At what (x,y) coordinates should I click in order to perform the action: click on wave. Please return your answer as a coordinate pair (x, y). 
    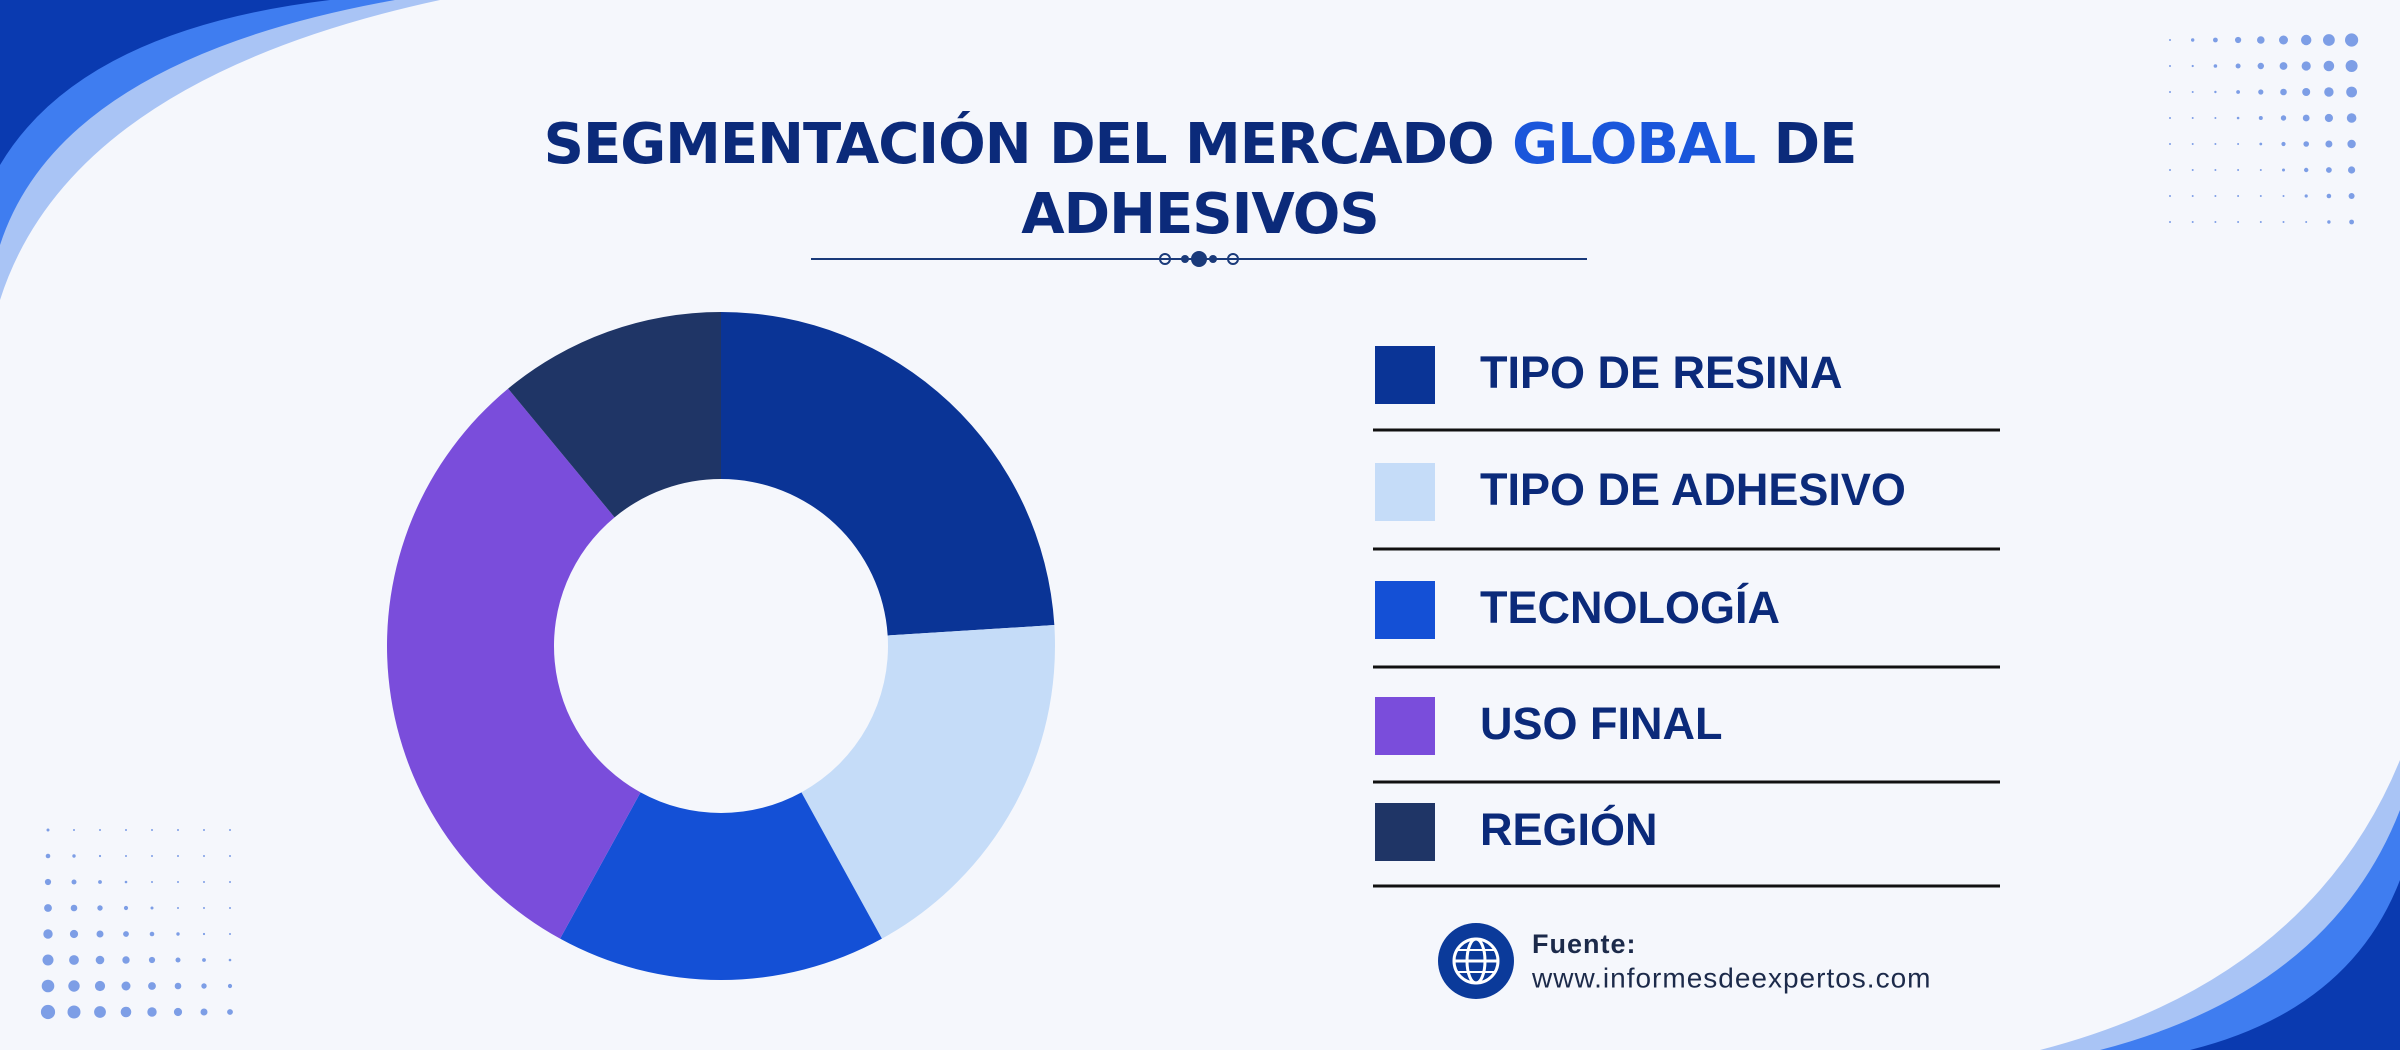
    Looking at the image, I should click on (2295, 965).